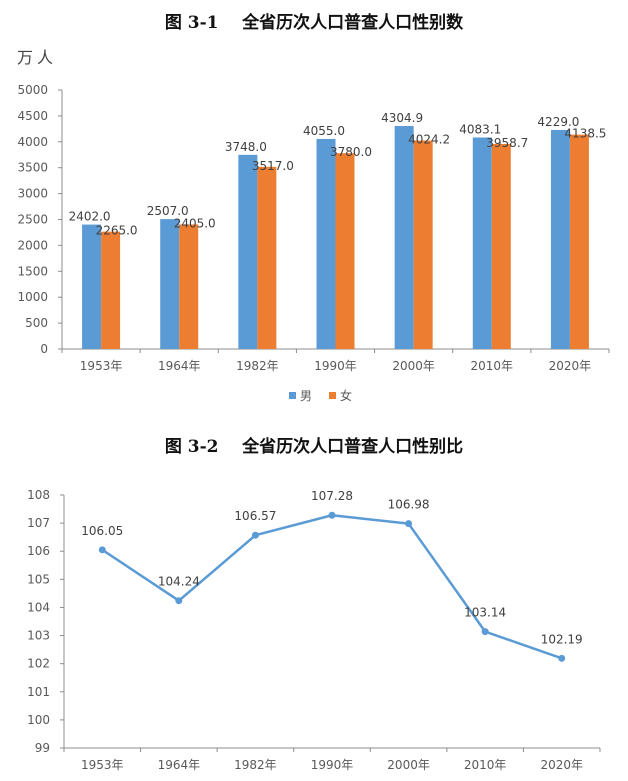 This screenshot has height=781, width=628. What do you see at coordinates (314, 23) in the screenshot?
I see `figure1-title: 图 3-1 全省历次人口普查人口性别数` at bounding box center [314, 23].